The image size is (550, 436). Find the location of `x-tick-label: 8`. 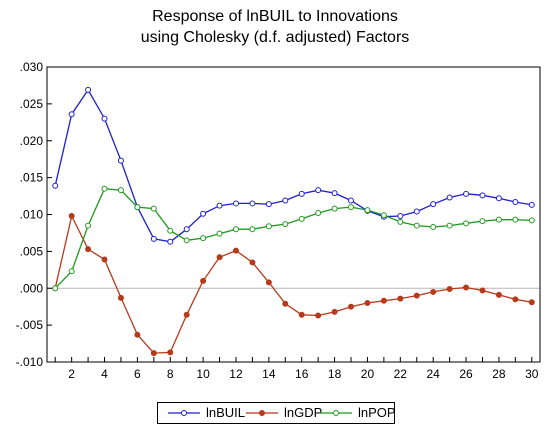

x-tick-label: 8 is located at coordinates (170, 374).